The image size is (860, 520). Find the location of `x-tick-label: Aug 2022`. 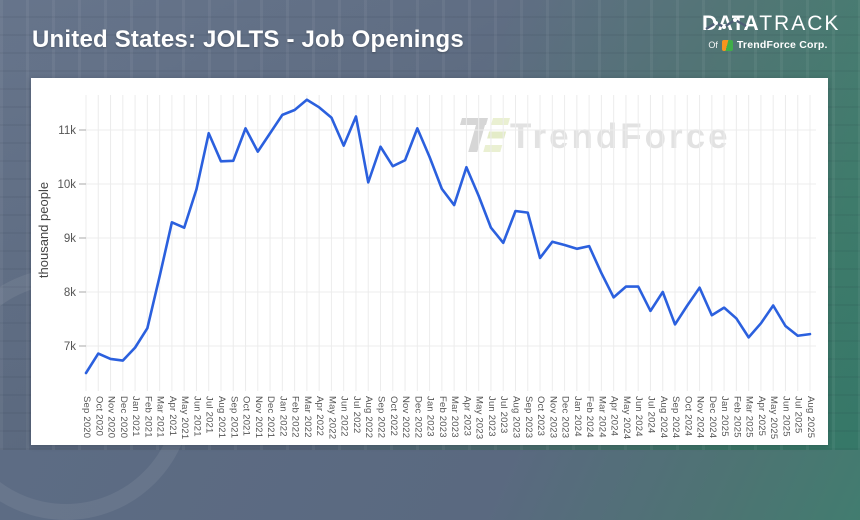

x-tick-label: Aug 2022 is located at coordinates (368, 417).